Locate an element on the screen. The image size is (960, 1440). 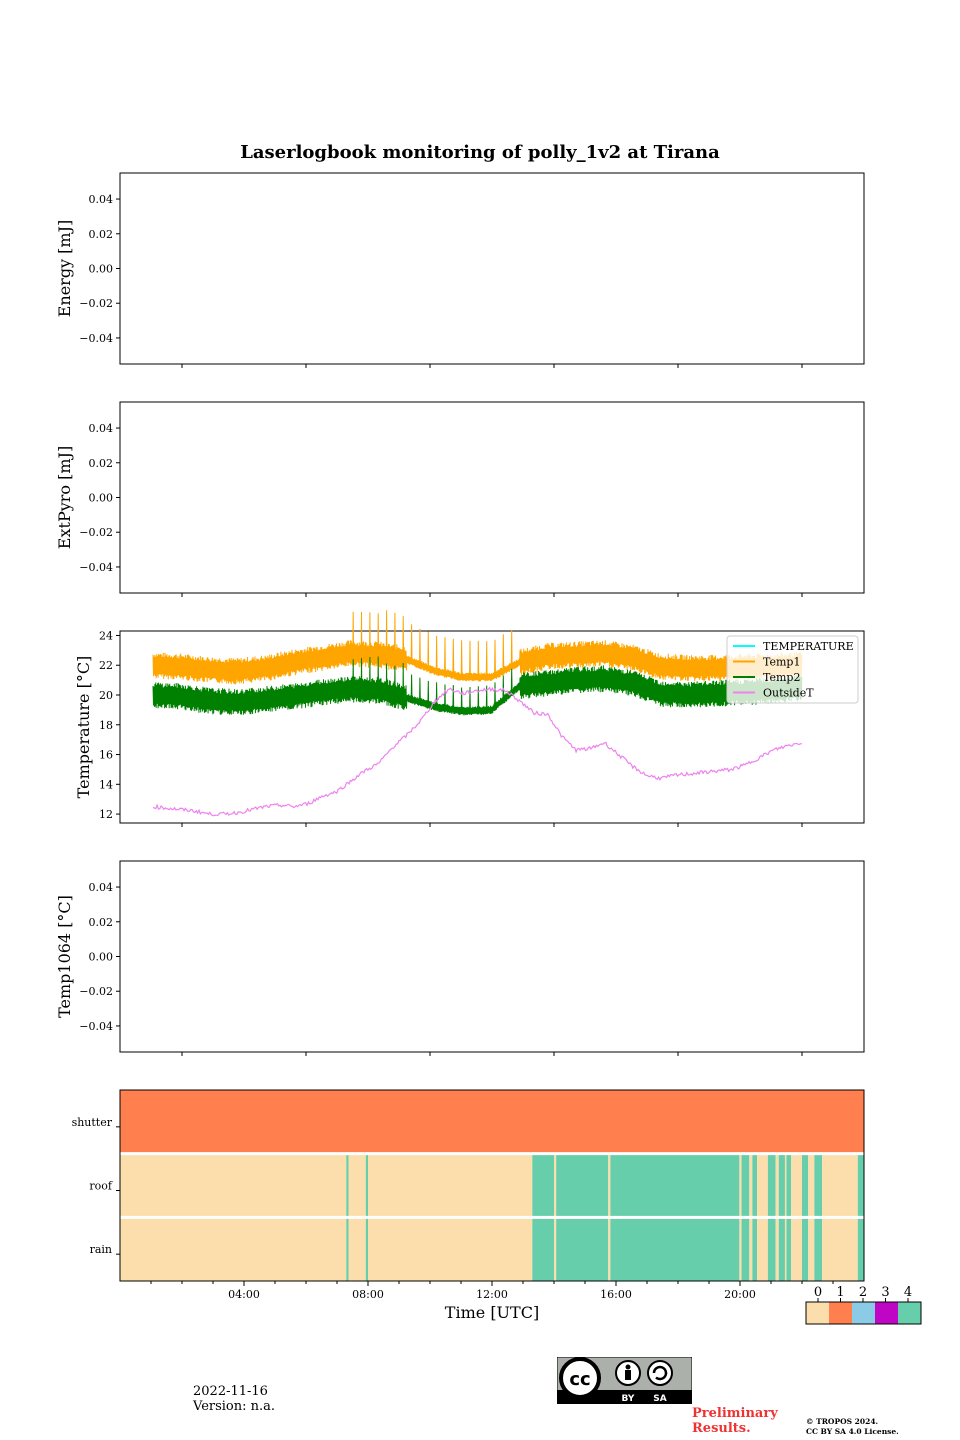
temp1064-panel: 0.04 0.02 0.00 −0.02 −0.04 Temp1064 [°C] is located at coordinates (460, 958).